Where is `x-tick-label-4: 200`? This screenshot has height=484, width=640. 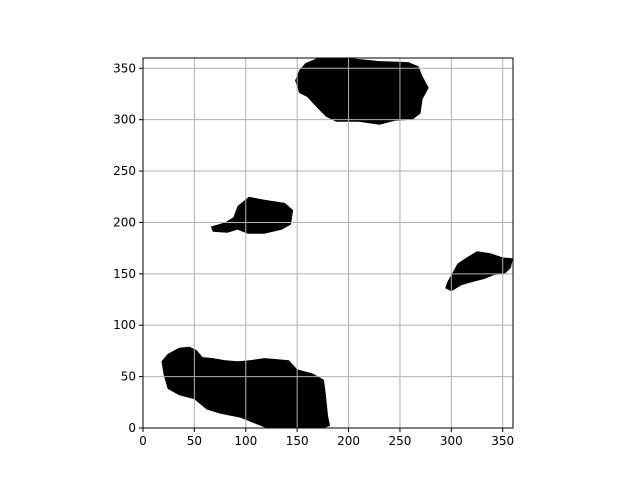
x-tick-label-4: 200 is located at coordinates (348, 441).